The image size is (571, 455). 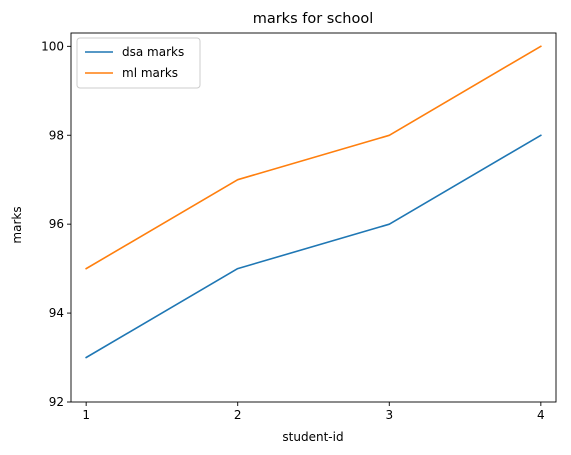 What do you see at coordinates (56, 402) in the screenshot?
I see `y-tick-label: 92` at bounding box center [56, 402].